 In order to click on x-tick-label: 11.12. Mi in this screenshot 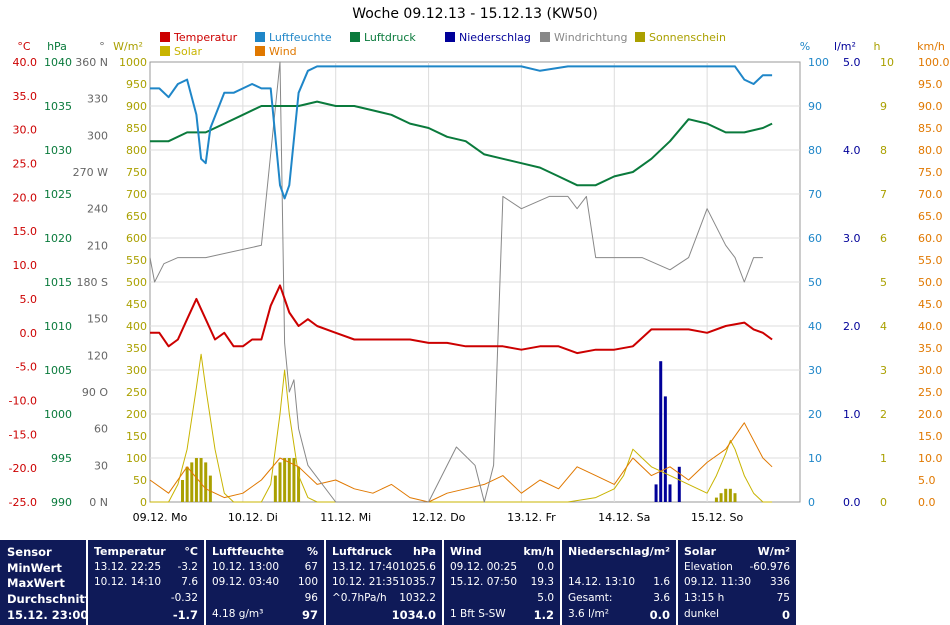, I will do `click(345, 517)`.